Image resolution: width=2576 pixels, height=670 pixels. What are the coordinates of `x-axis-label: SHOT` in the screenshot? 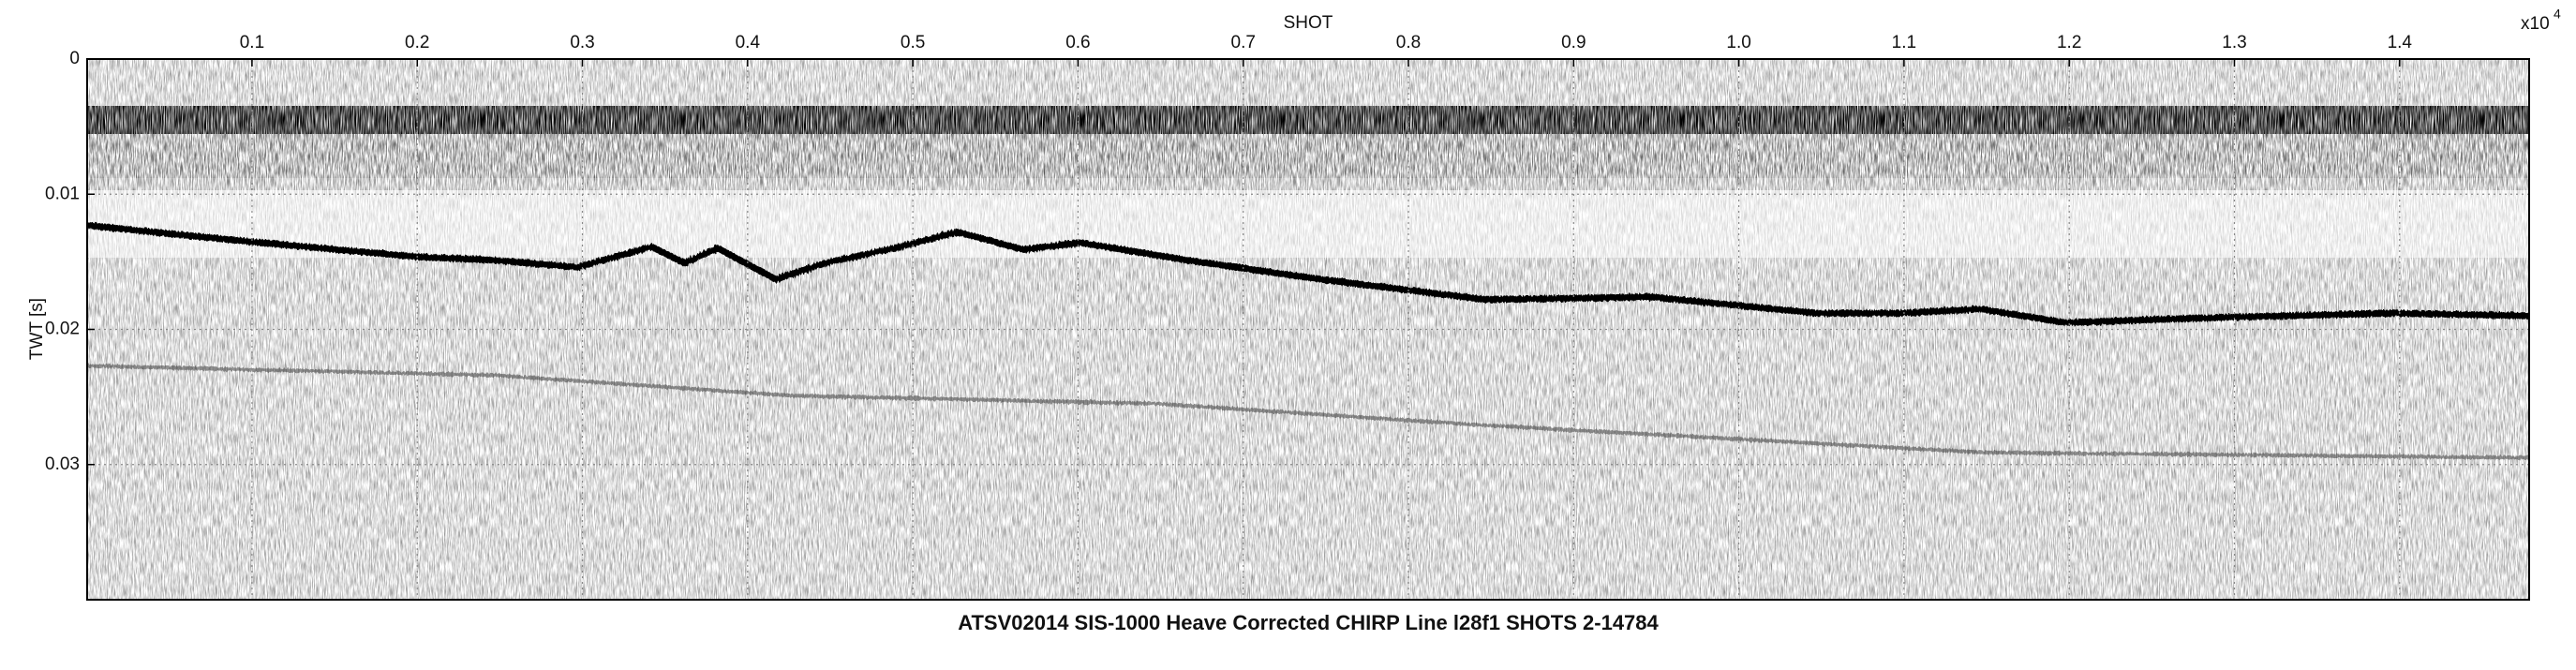 It's located at (1308, 23).